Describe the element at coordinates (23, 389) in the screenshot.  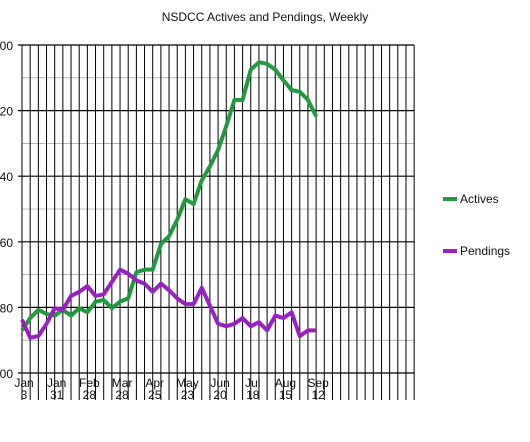
I see `x-tick-label: Jan 3` at that location.